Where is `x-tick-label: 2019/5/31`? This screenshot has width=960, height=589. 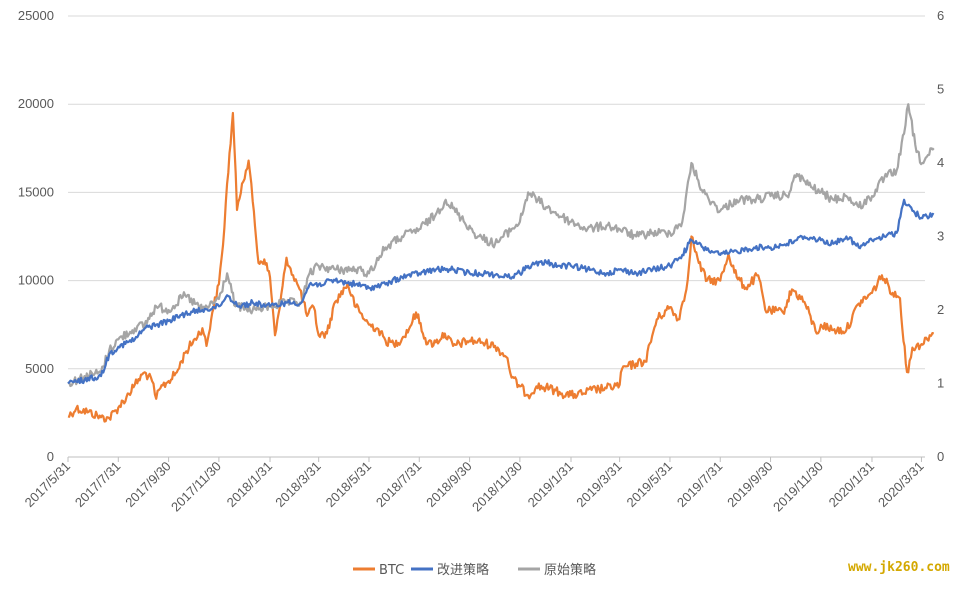
x-tick-label: 2019/5/31 is located at coordinates (650, 485).